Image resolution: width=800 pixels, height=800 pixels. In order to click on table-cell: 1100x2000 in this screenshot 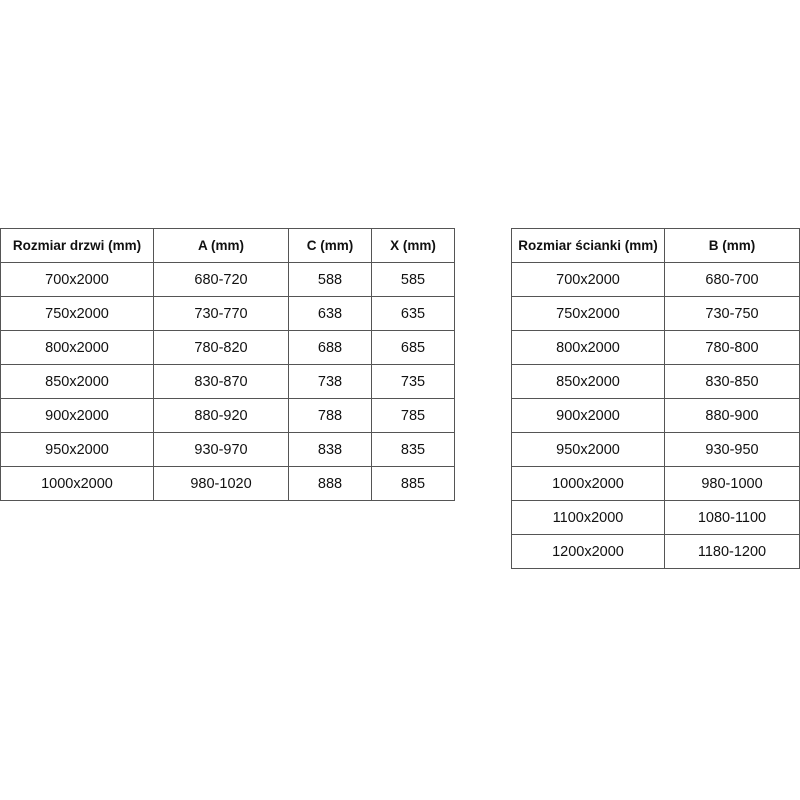, I will do `click(588, 517)`.